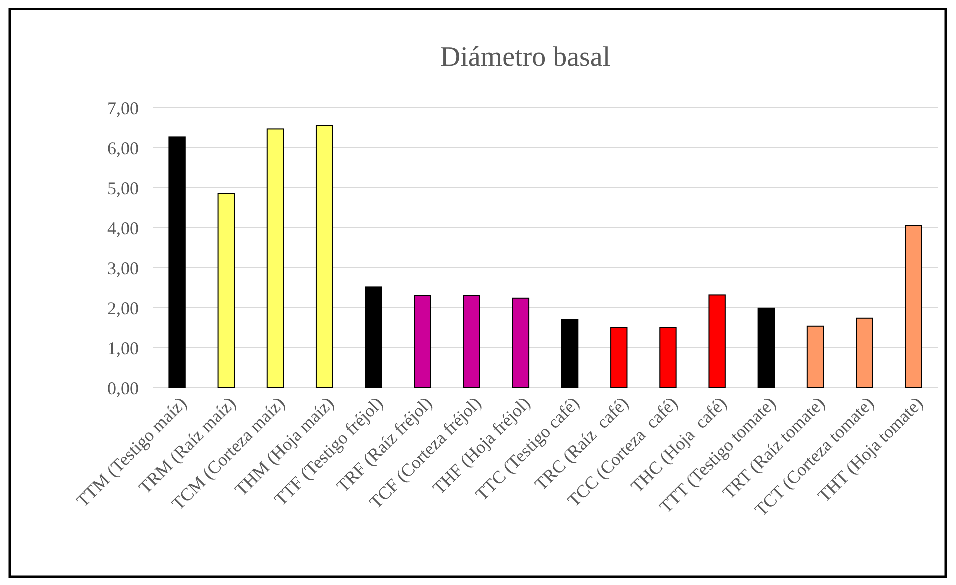 The width and height of the screenshot is (956, 585). What do you see at coordinates (123, 188) in the screenshot?
I see `y-tick-label: 5,00` at bounding box center [123, 188].